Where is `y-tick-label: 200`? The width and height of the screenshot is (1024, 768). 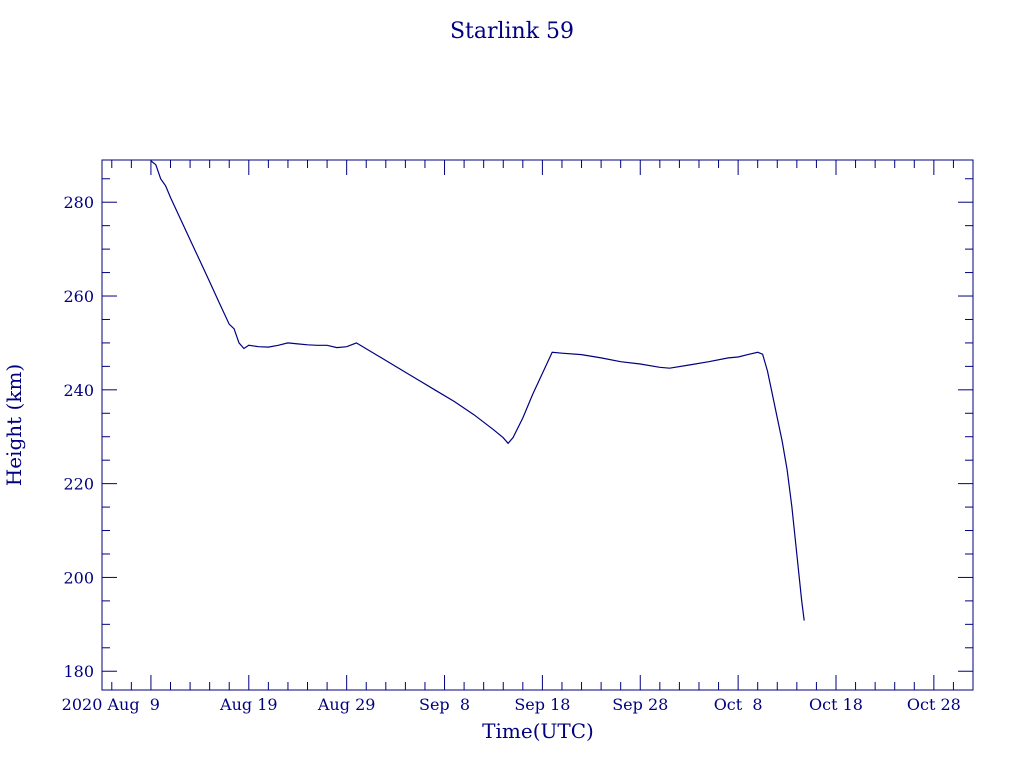 y-tick-label: 200 is located at coordinates (78, 577).